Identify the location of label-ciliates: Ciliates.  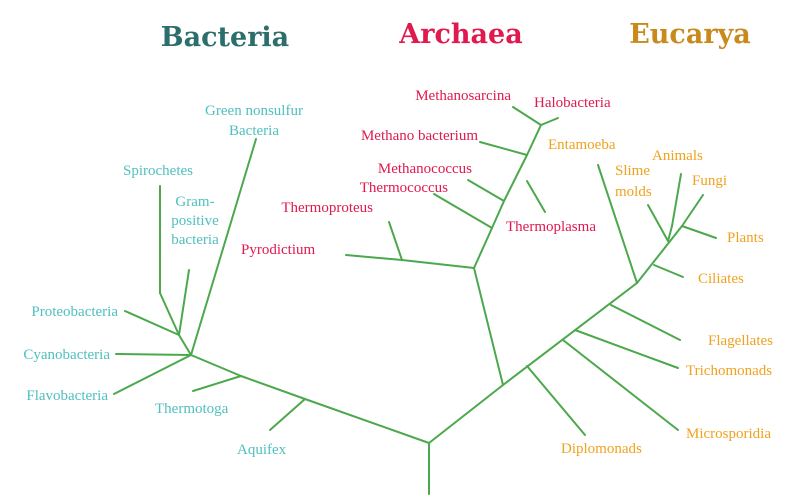
(721, 279).